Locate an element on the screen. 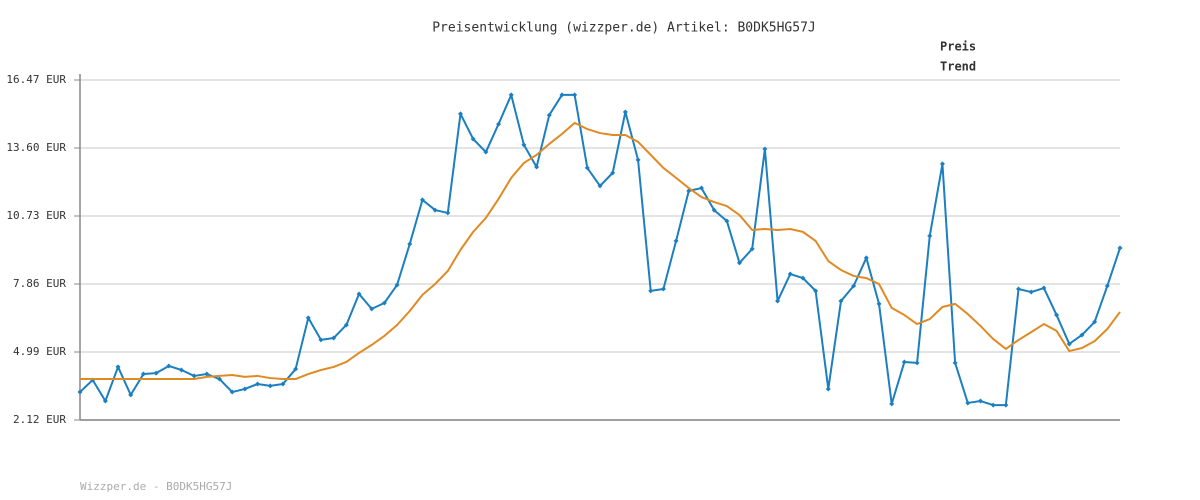 This screenshot has width=1200, height=500. y-tick-label: 10.73 EUR is located at coordinates (36, 215).